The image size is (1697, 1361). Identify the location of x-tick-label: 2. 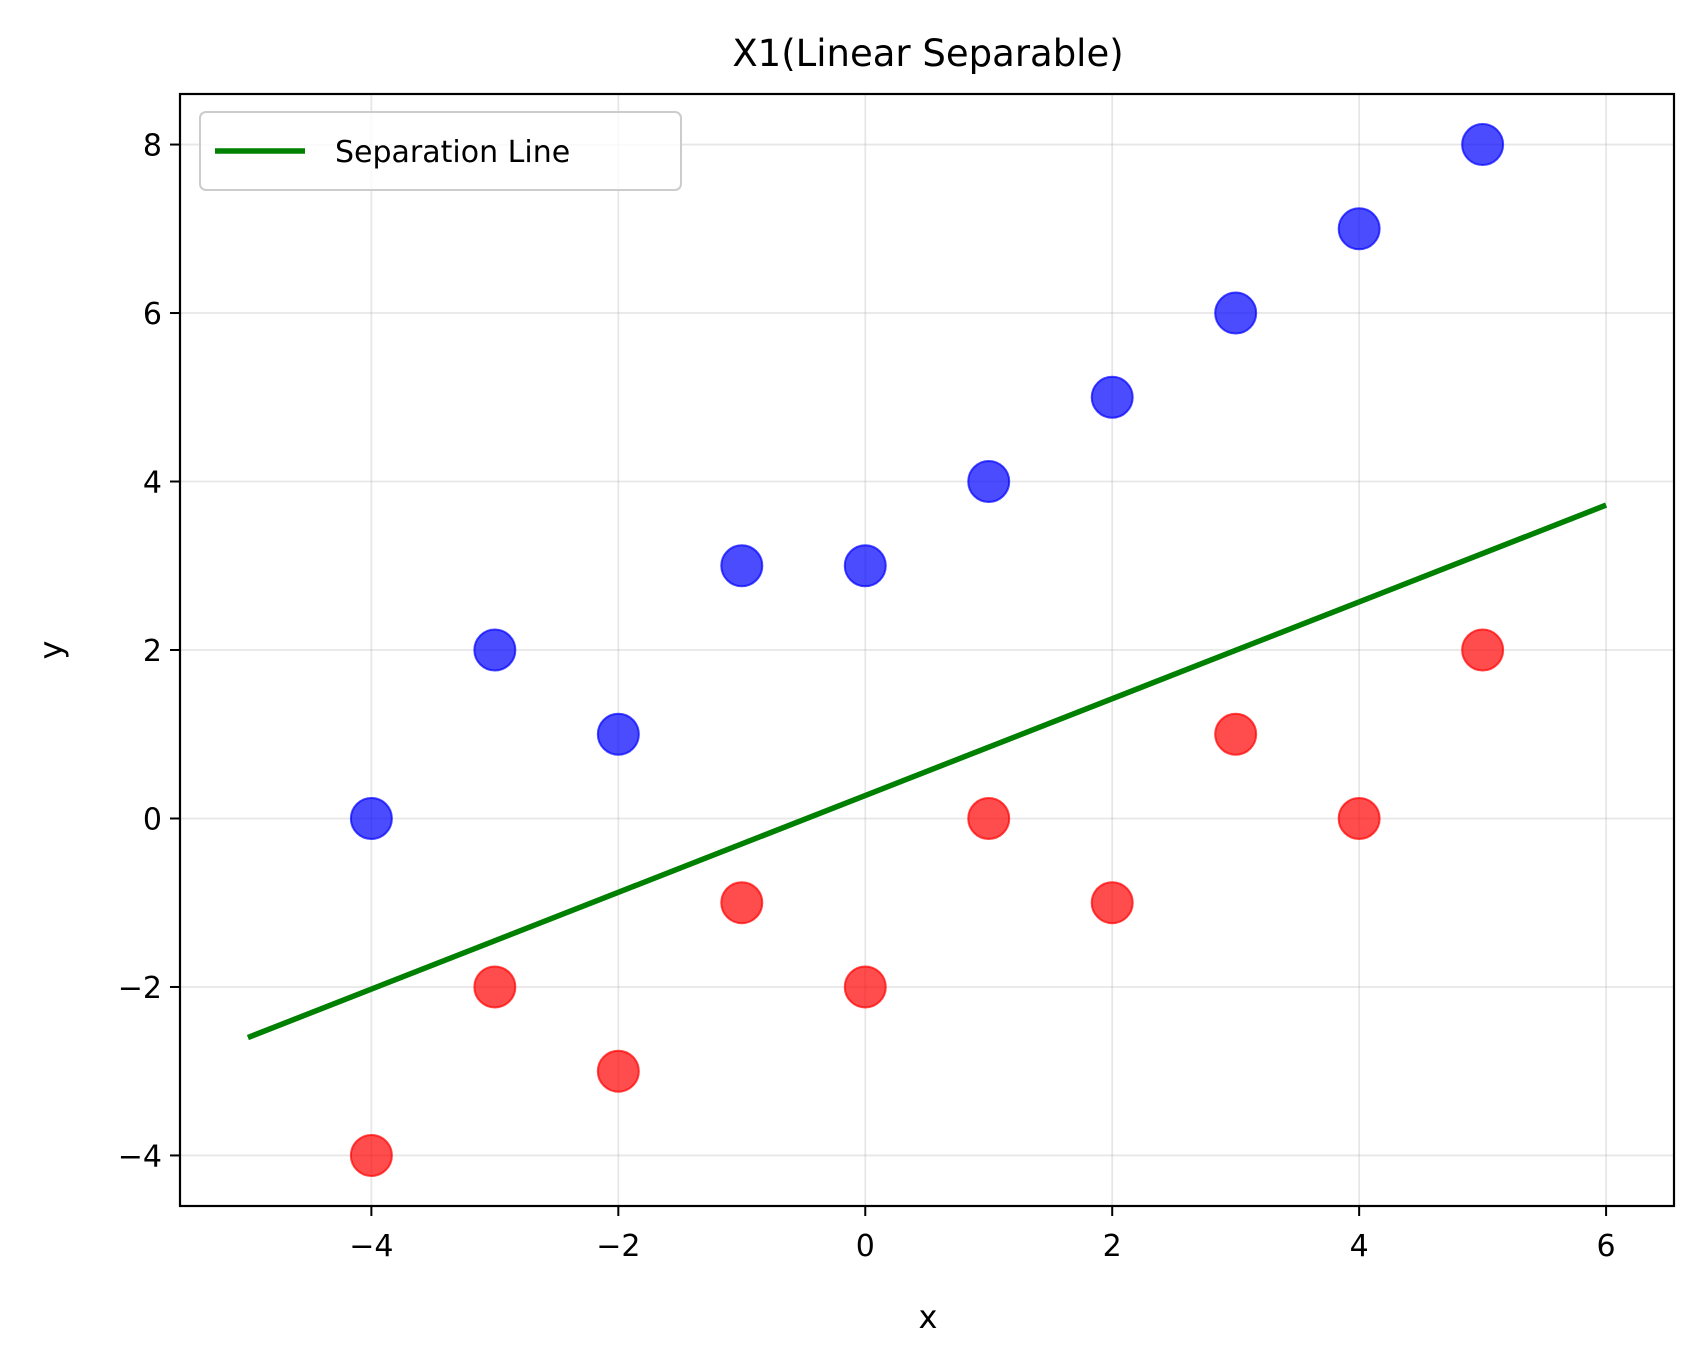
(1112, 1246).